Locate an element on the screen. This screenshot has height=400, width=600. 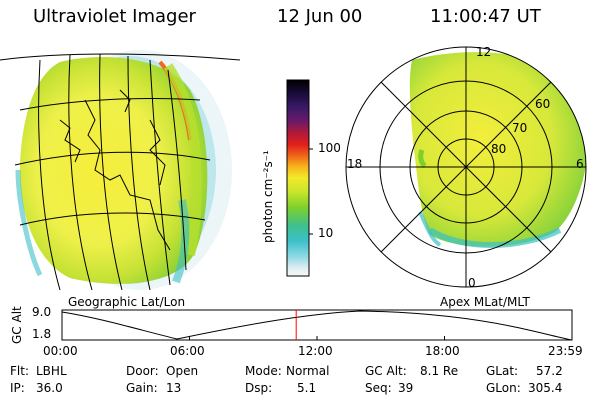
date: 12 Jun 00 is located at coordinates (320, 16).